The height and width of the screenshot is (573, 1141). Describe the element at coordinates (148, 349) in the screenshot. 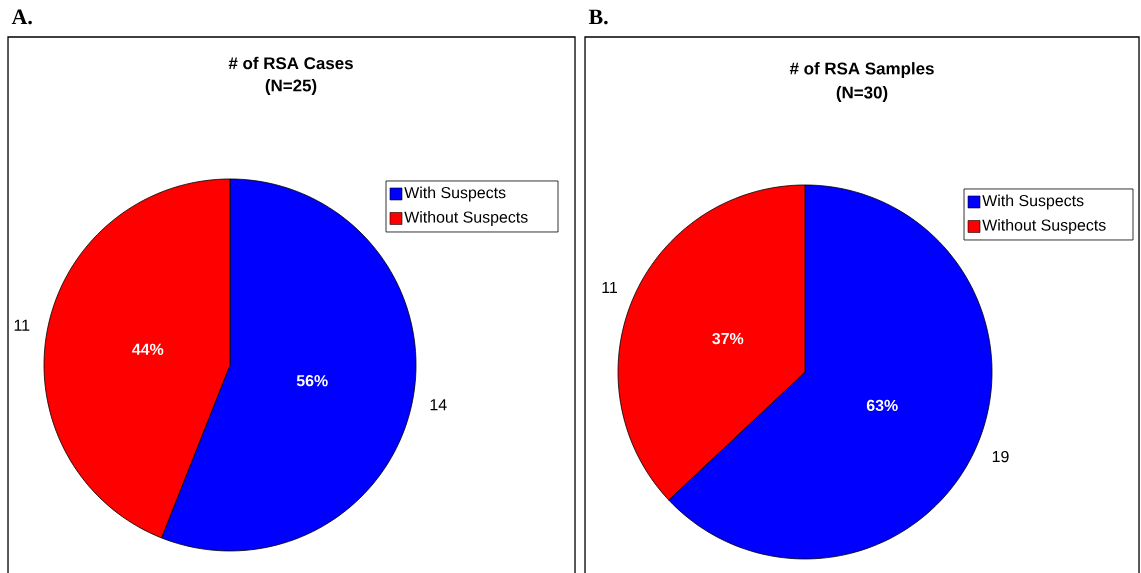

I see `data-label: 44%` at that location.